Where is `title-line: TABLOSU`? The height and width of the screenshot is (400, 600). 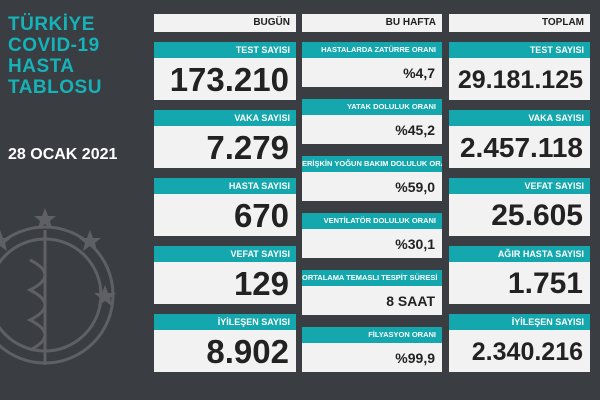 title-line: TABLOSU is located at coordinates (55, 87).